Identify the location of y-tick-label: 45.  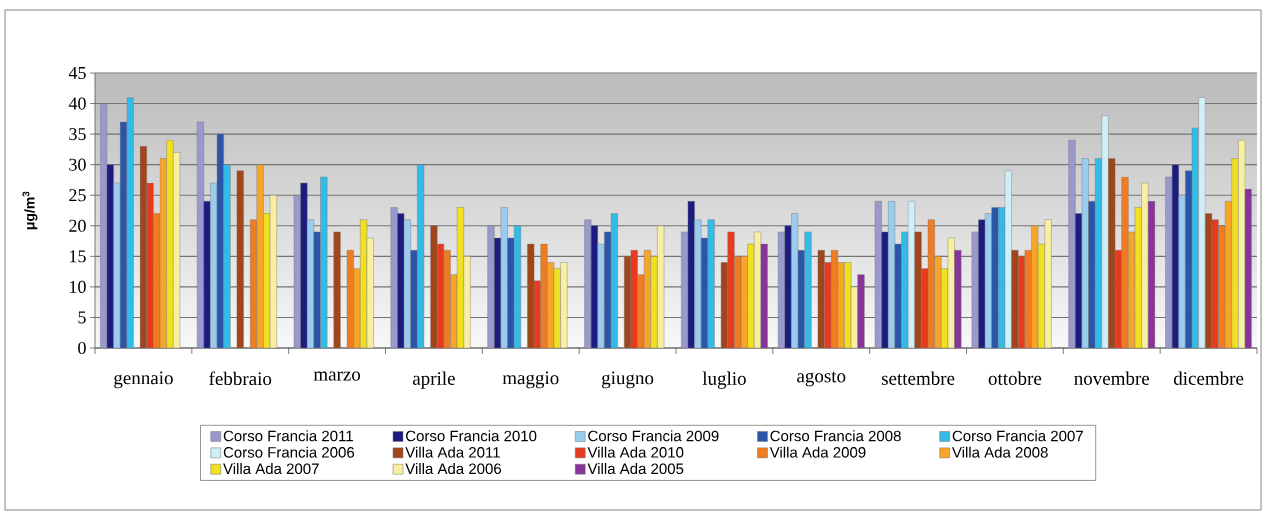
(77, 73).